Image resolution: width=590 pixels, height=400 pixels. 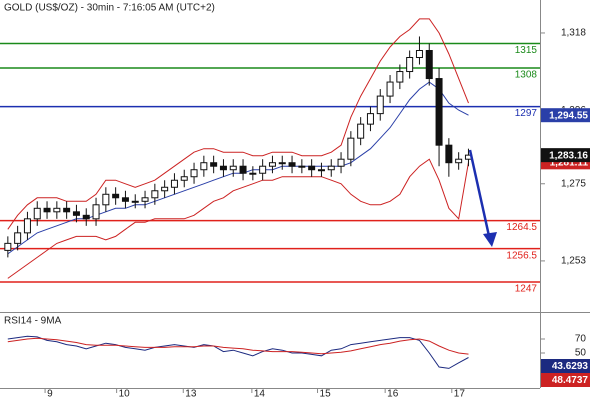 I want to click on x-tick-label: 10, so click(x=125, y=394).